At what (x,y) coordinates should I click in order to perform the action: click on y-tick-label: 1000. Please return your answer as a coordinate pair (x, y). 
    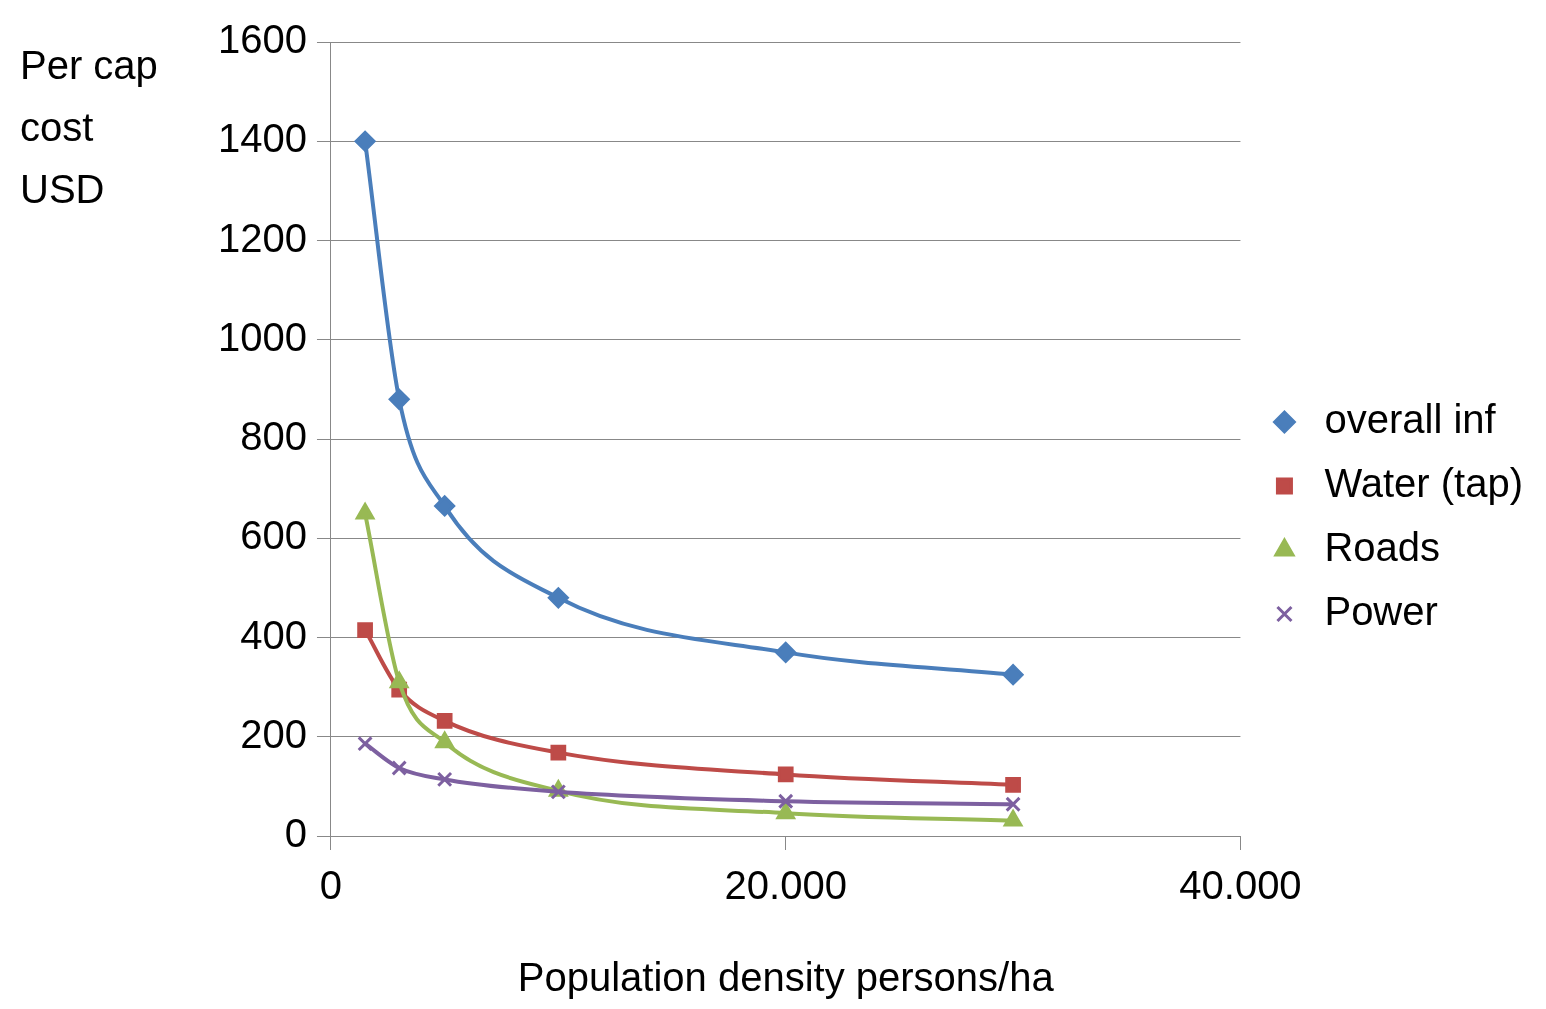
    Looking at the image, I should click on (262, 336).